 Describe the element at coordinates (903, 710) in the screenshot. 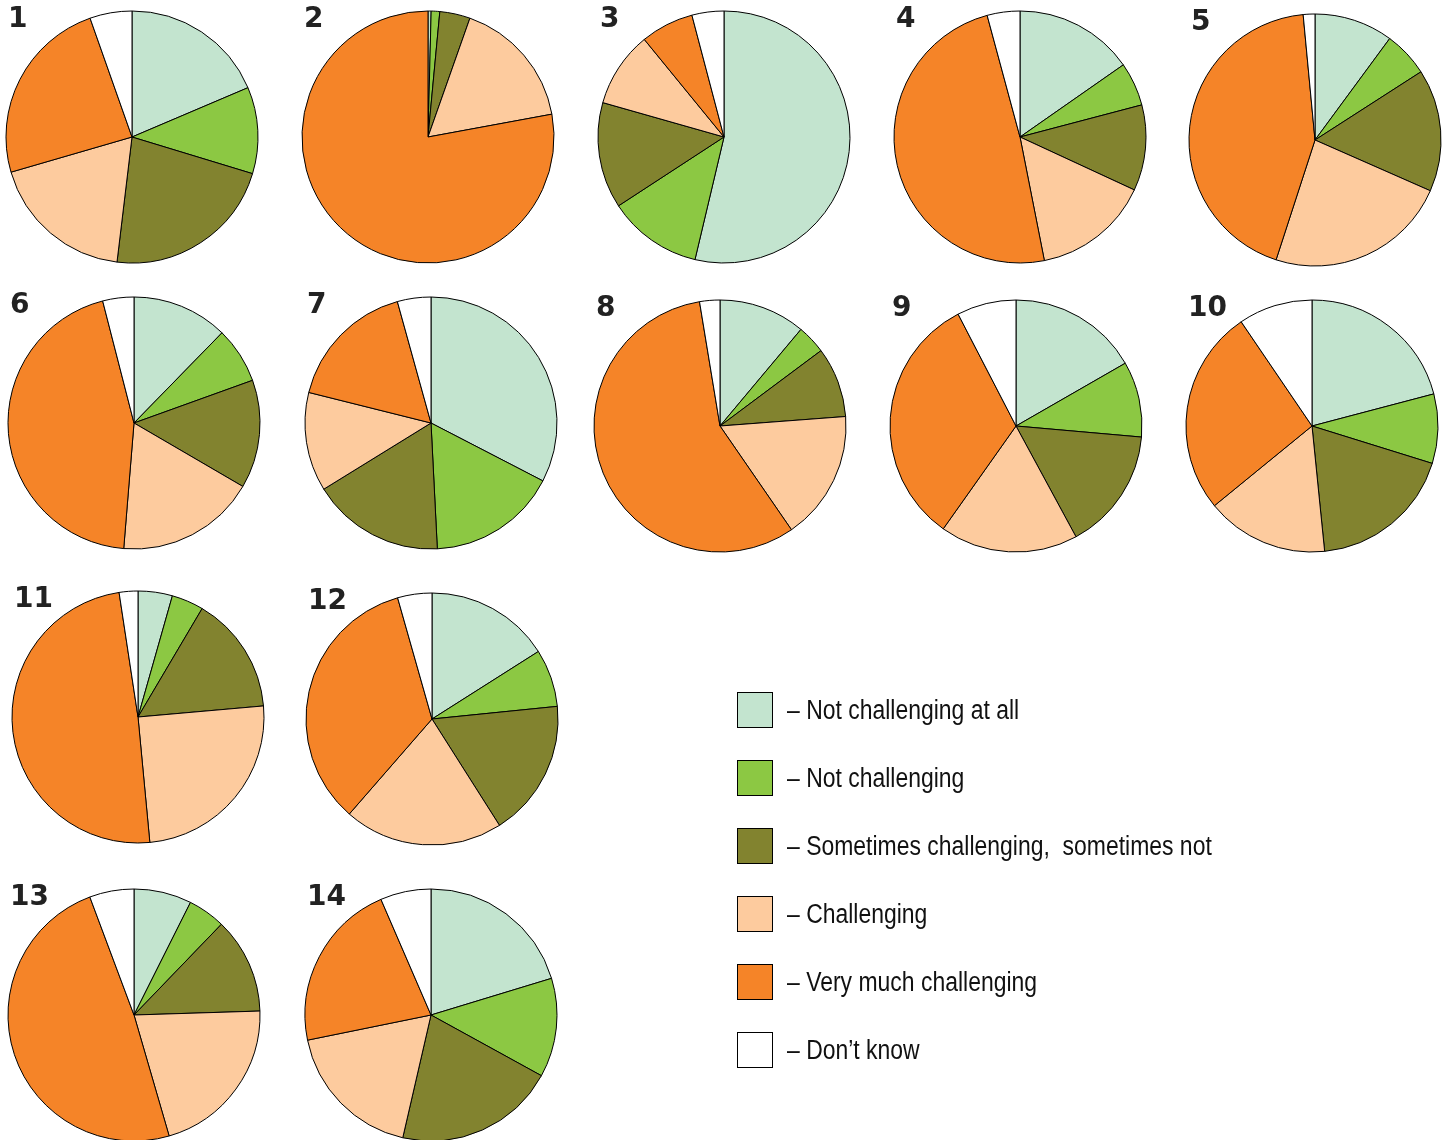

I see `legend-label: – Not challenging at all` at that location.